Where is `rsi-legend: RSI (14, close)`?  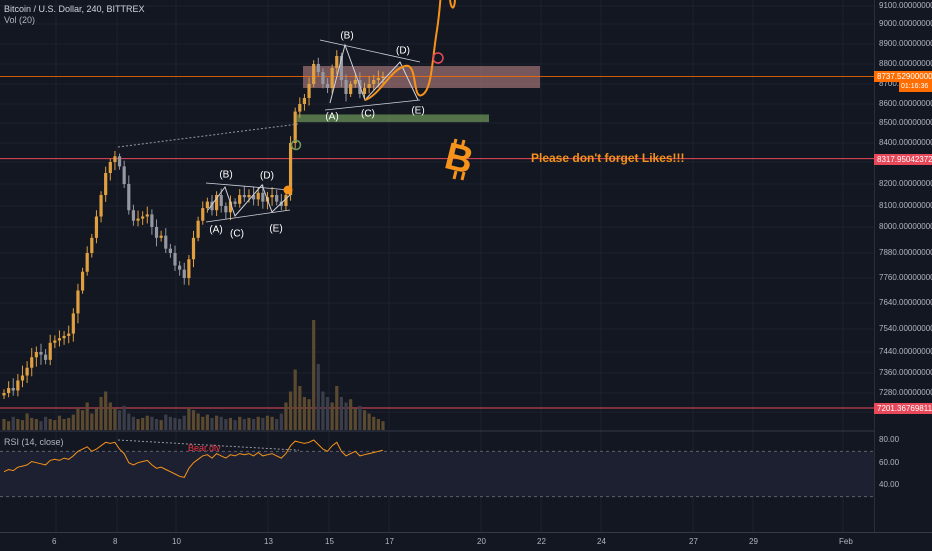
rsi-legend: RSI (14, close) is located at coordinates (34, 442).